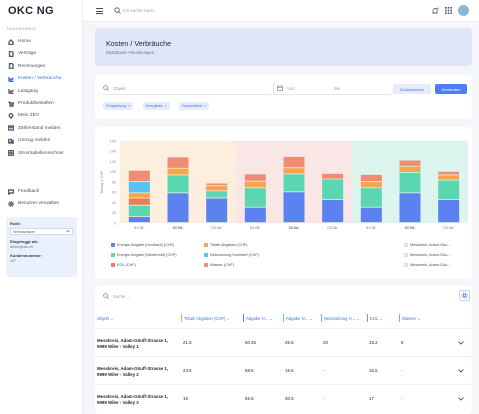  I want to click on sidebar-item-feedback: Feedback, so click(42, 191).